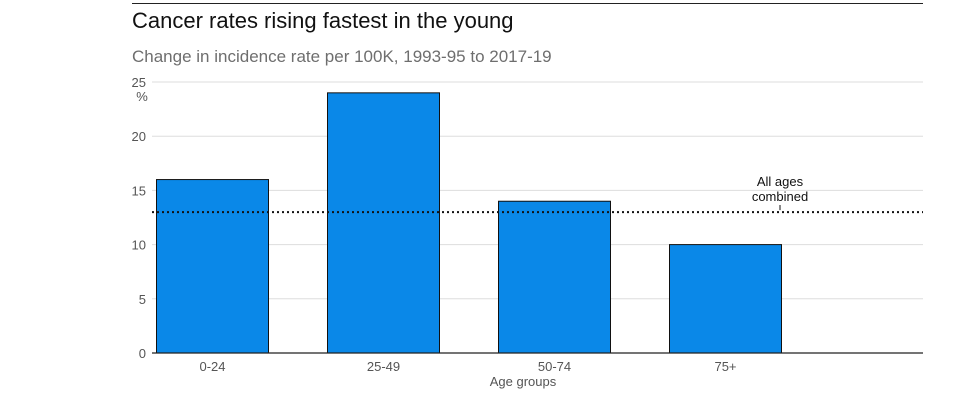 The width and height of the screenshot is (980, 402). What do you see at coordinates (139, 245) in the screenshot?
I see `y-tick-label: 10` at bounding box center [139, 245].